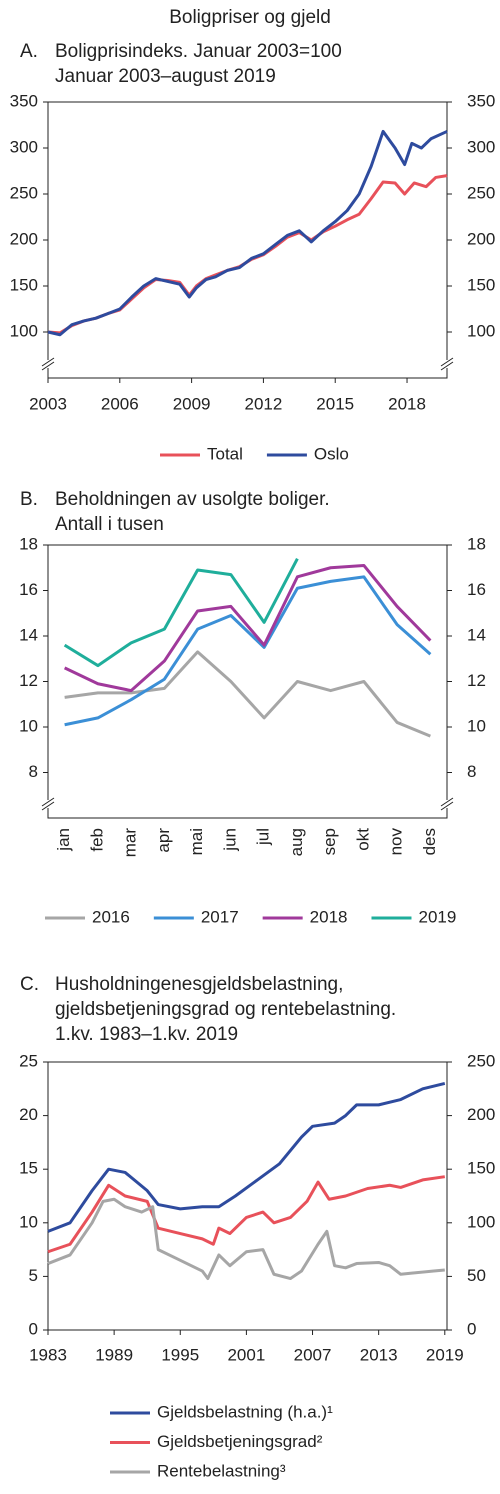 Image resolution: width=500 pixels, height=1494 pixels. What do you see at coordinates (329, 841) in the screenshot?
I see `x-tick-label: sep` at bounding box center [329, 841].